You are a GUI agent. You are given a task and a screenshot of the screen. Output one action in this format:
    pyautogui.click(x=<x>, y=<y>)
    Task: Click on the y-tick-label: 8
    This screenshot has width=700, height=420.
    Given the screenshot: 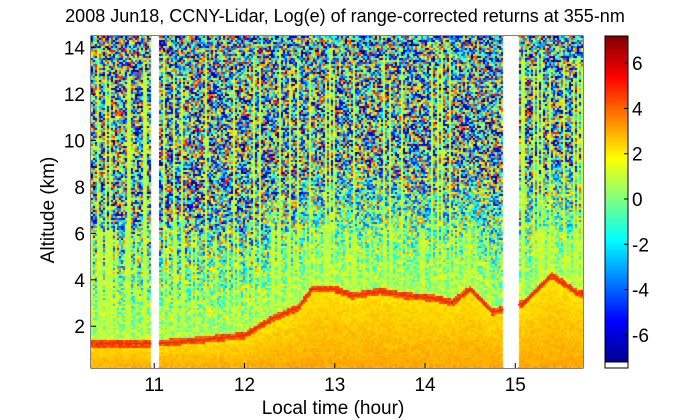 What is the action you would take?
    pyautogui.click(x=79, y=188)
    